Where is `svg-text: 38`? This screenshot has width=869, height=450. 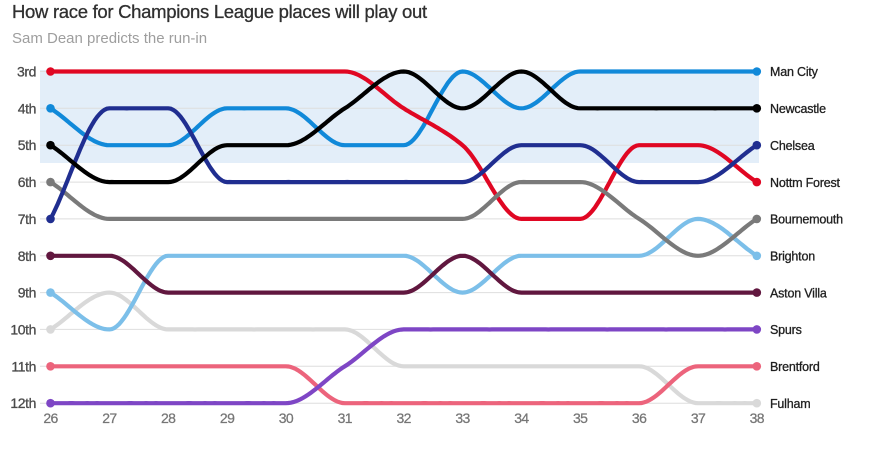
svg-text: 38 is located at coordinates (757, 418).